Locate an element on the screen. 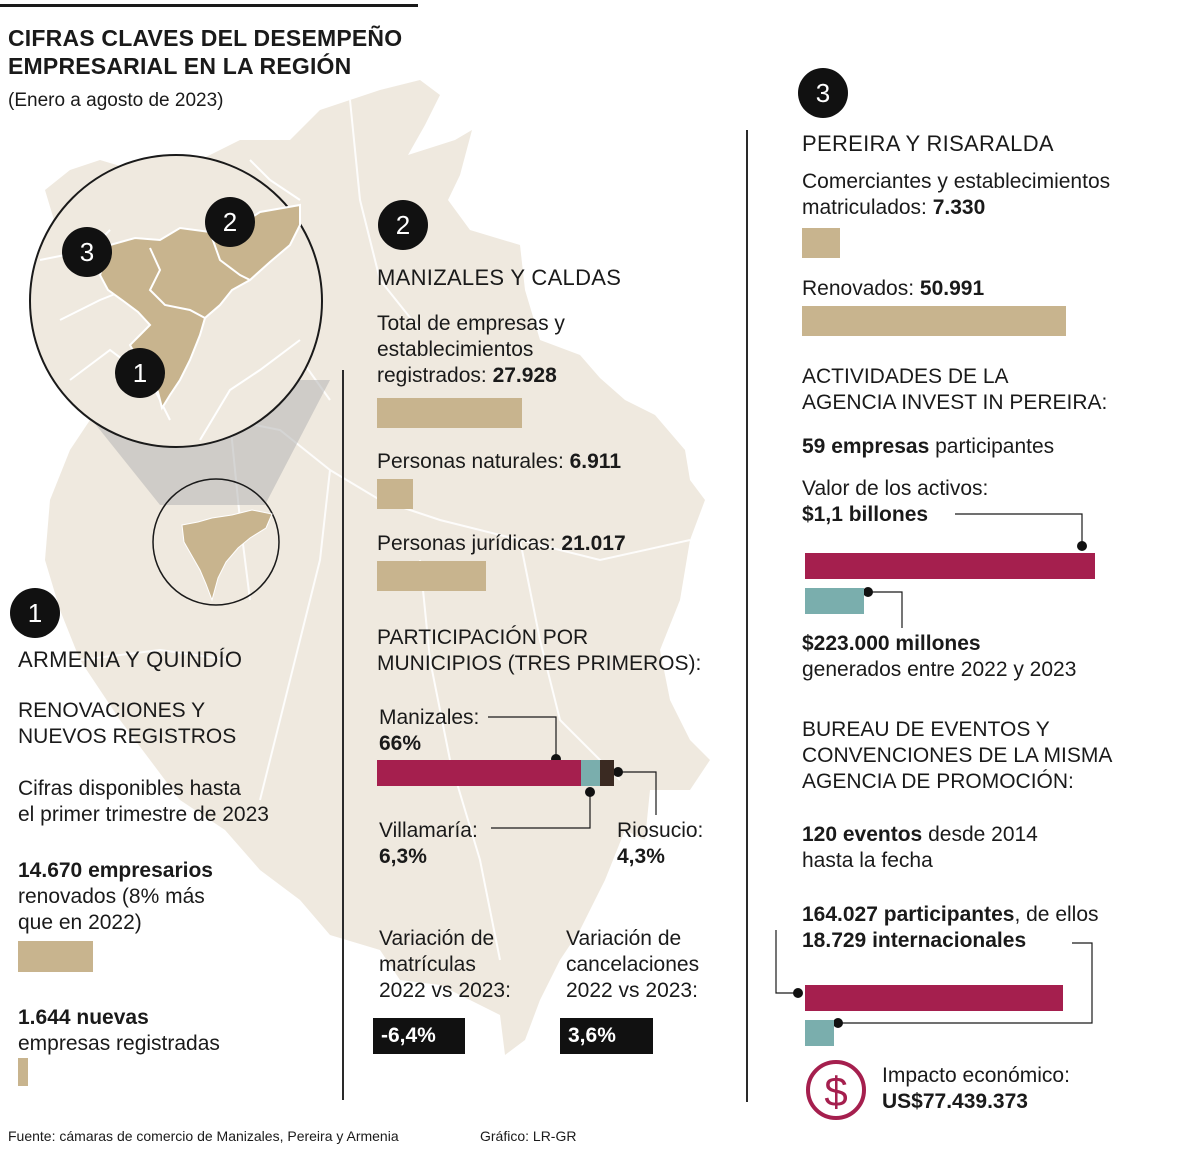 This screenshot has height=1150, width=1200. section3-bureau-line-1: BUREAU DE EVENTOS Y is located at coordinates (926, 729).